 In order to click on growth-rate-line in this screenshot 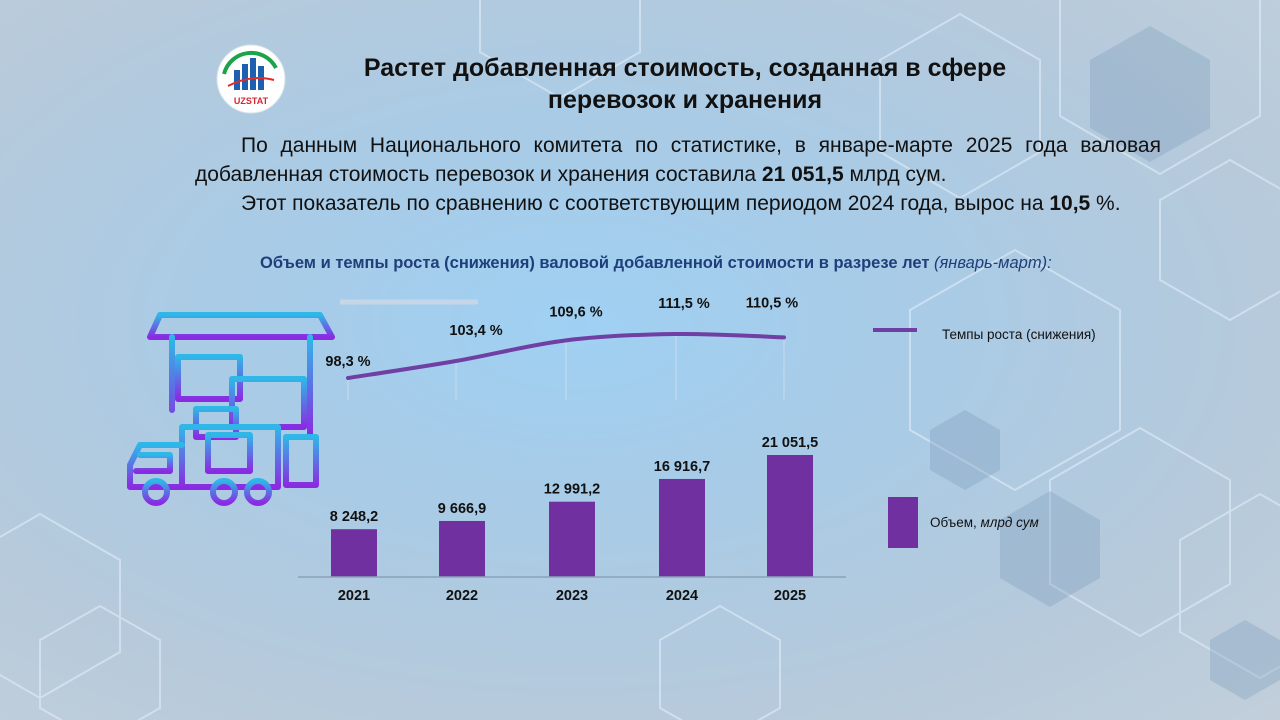, I will do `click(566, 355)`.